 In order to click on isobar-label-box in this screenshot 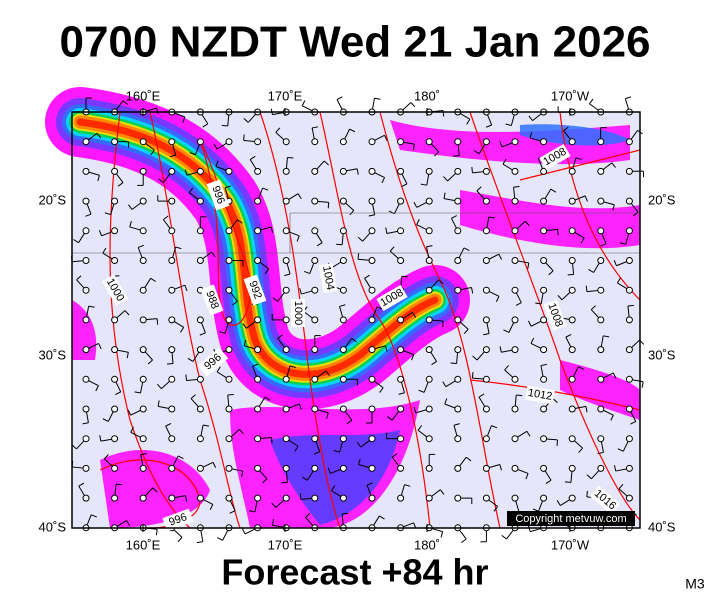, I will do `click(115, 290)`.